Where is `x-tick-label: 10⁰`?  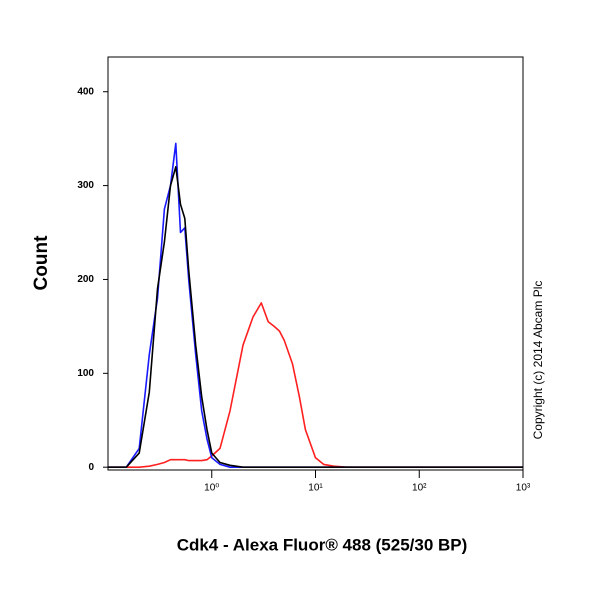 x-tick-label: 10⁰ is located at coordinates (211, 488).